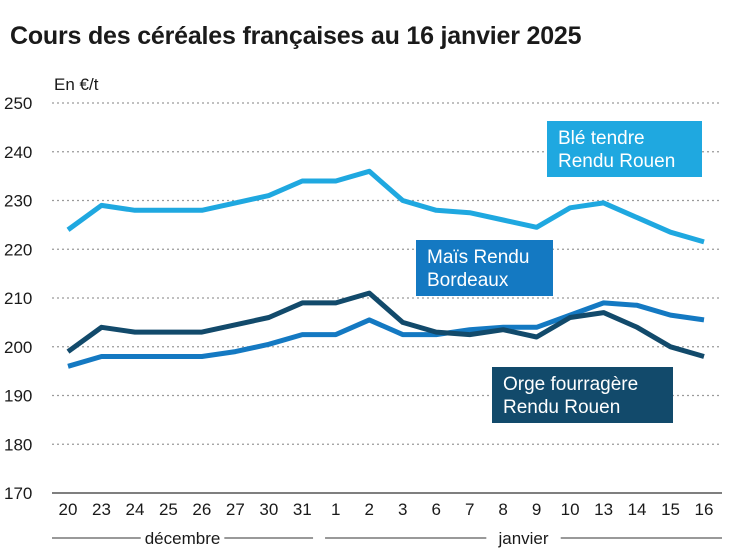 The image size is (747, 558). Describe the element at coordinates (18, 347) in the screenshot. I see `y-tick-label: 200` at that location.